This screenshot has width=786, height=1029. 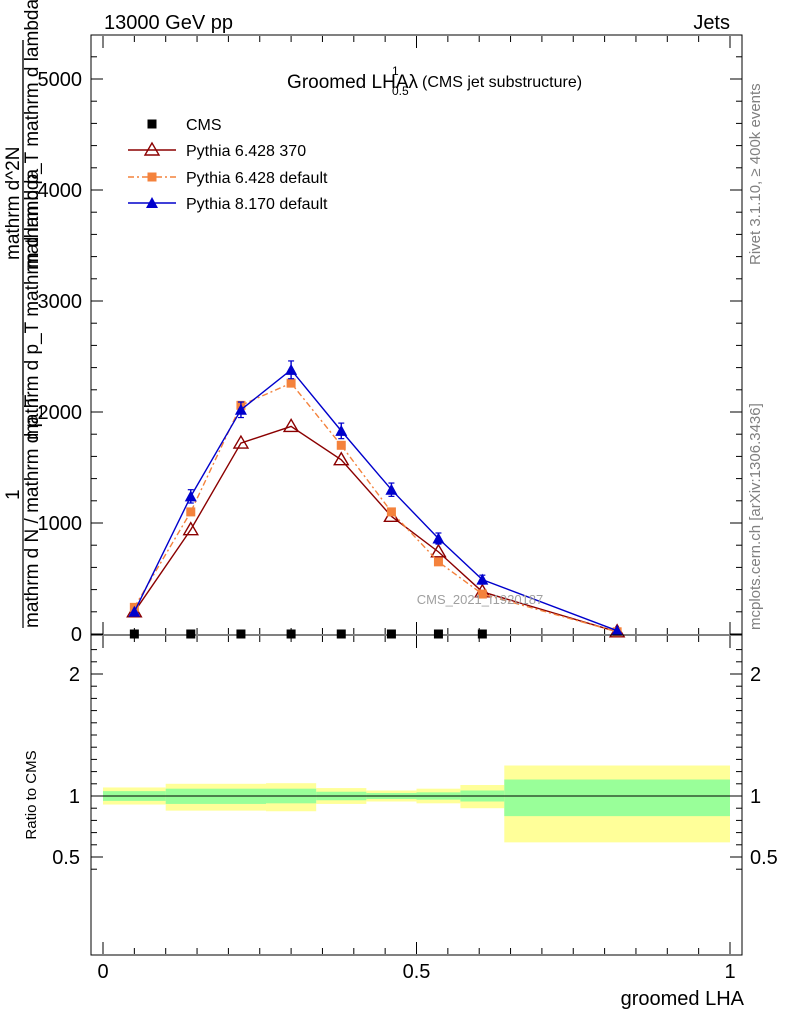 I want to click on ylabel-upper-den: mathrm d p_T mathrm d lambda, so click(x=32, y=135).